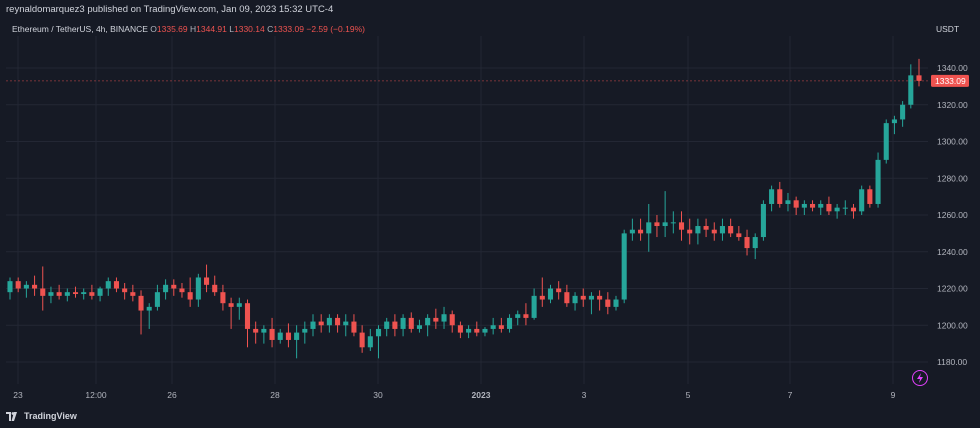 This screenshot has height=428, width=980. What do you see at coordinates (952, 325) in the screenshot?
I see `price-tick-label: 1200.00` at bounding box center [952, 325].